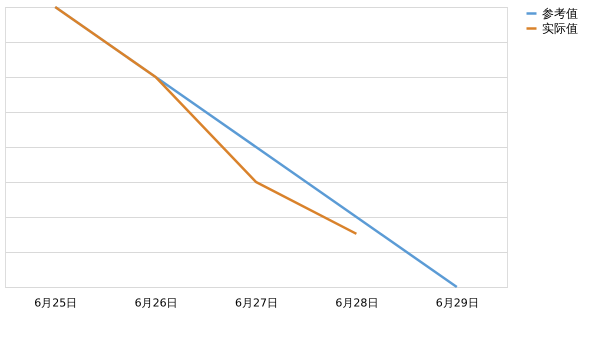 The width and height of the screenshot is (596, 345). What do you see at coordinates (56, 303) in the screenshot?
I see `x-tick-label: 6月25日` at bounding box center [56, 303].